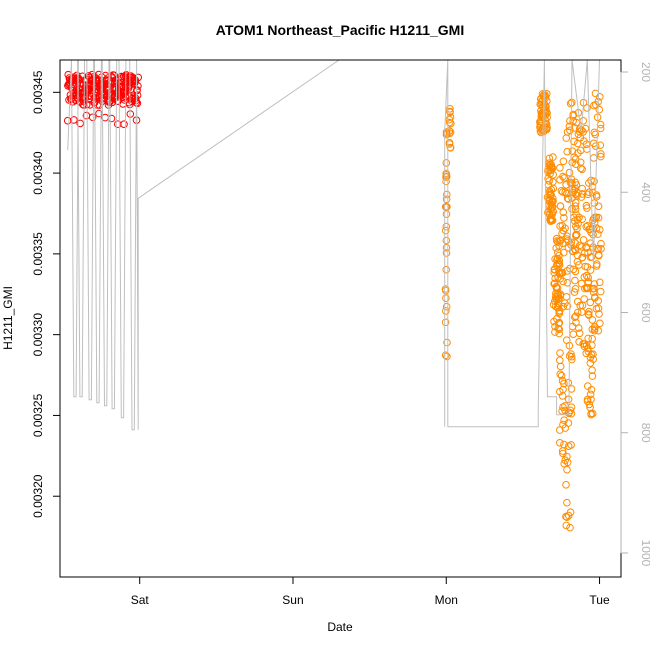 This screenshot has height=650, width=650. Describe the element at coordinates (292, 600) in the screenshot. I see `x-tick-label: Sun` at that location.